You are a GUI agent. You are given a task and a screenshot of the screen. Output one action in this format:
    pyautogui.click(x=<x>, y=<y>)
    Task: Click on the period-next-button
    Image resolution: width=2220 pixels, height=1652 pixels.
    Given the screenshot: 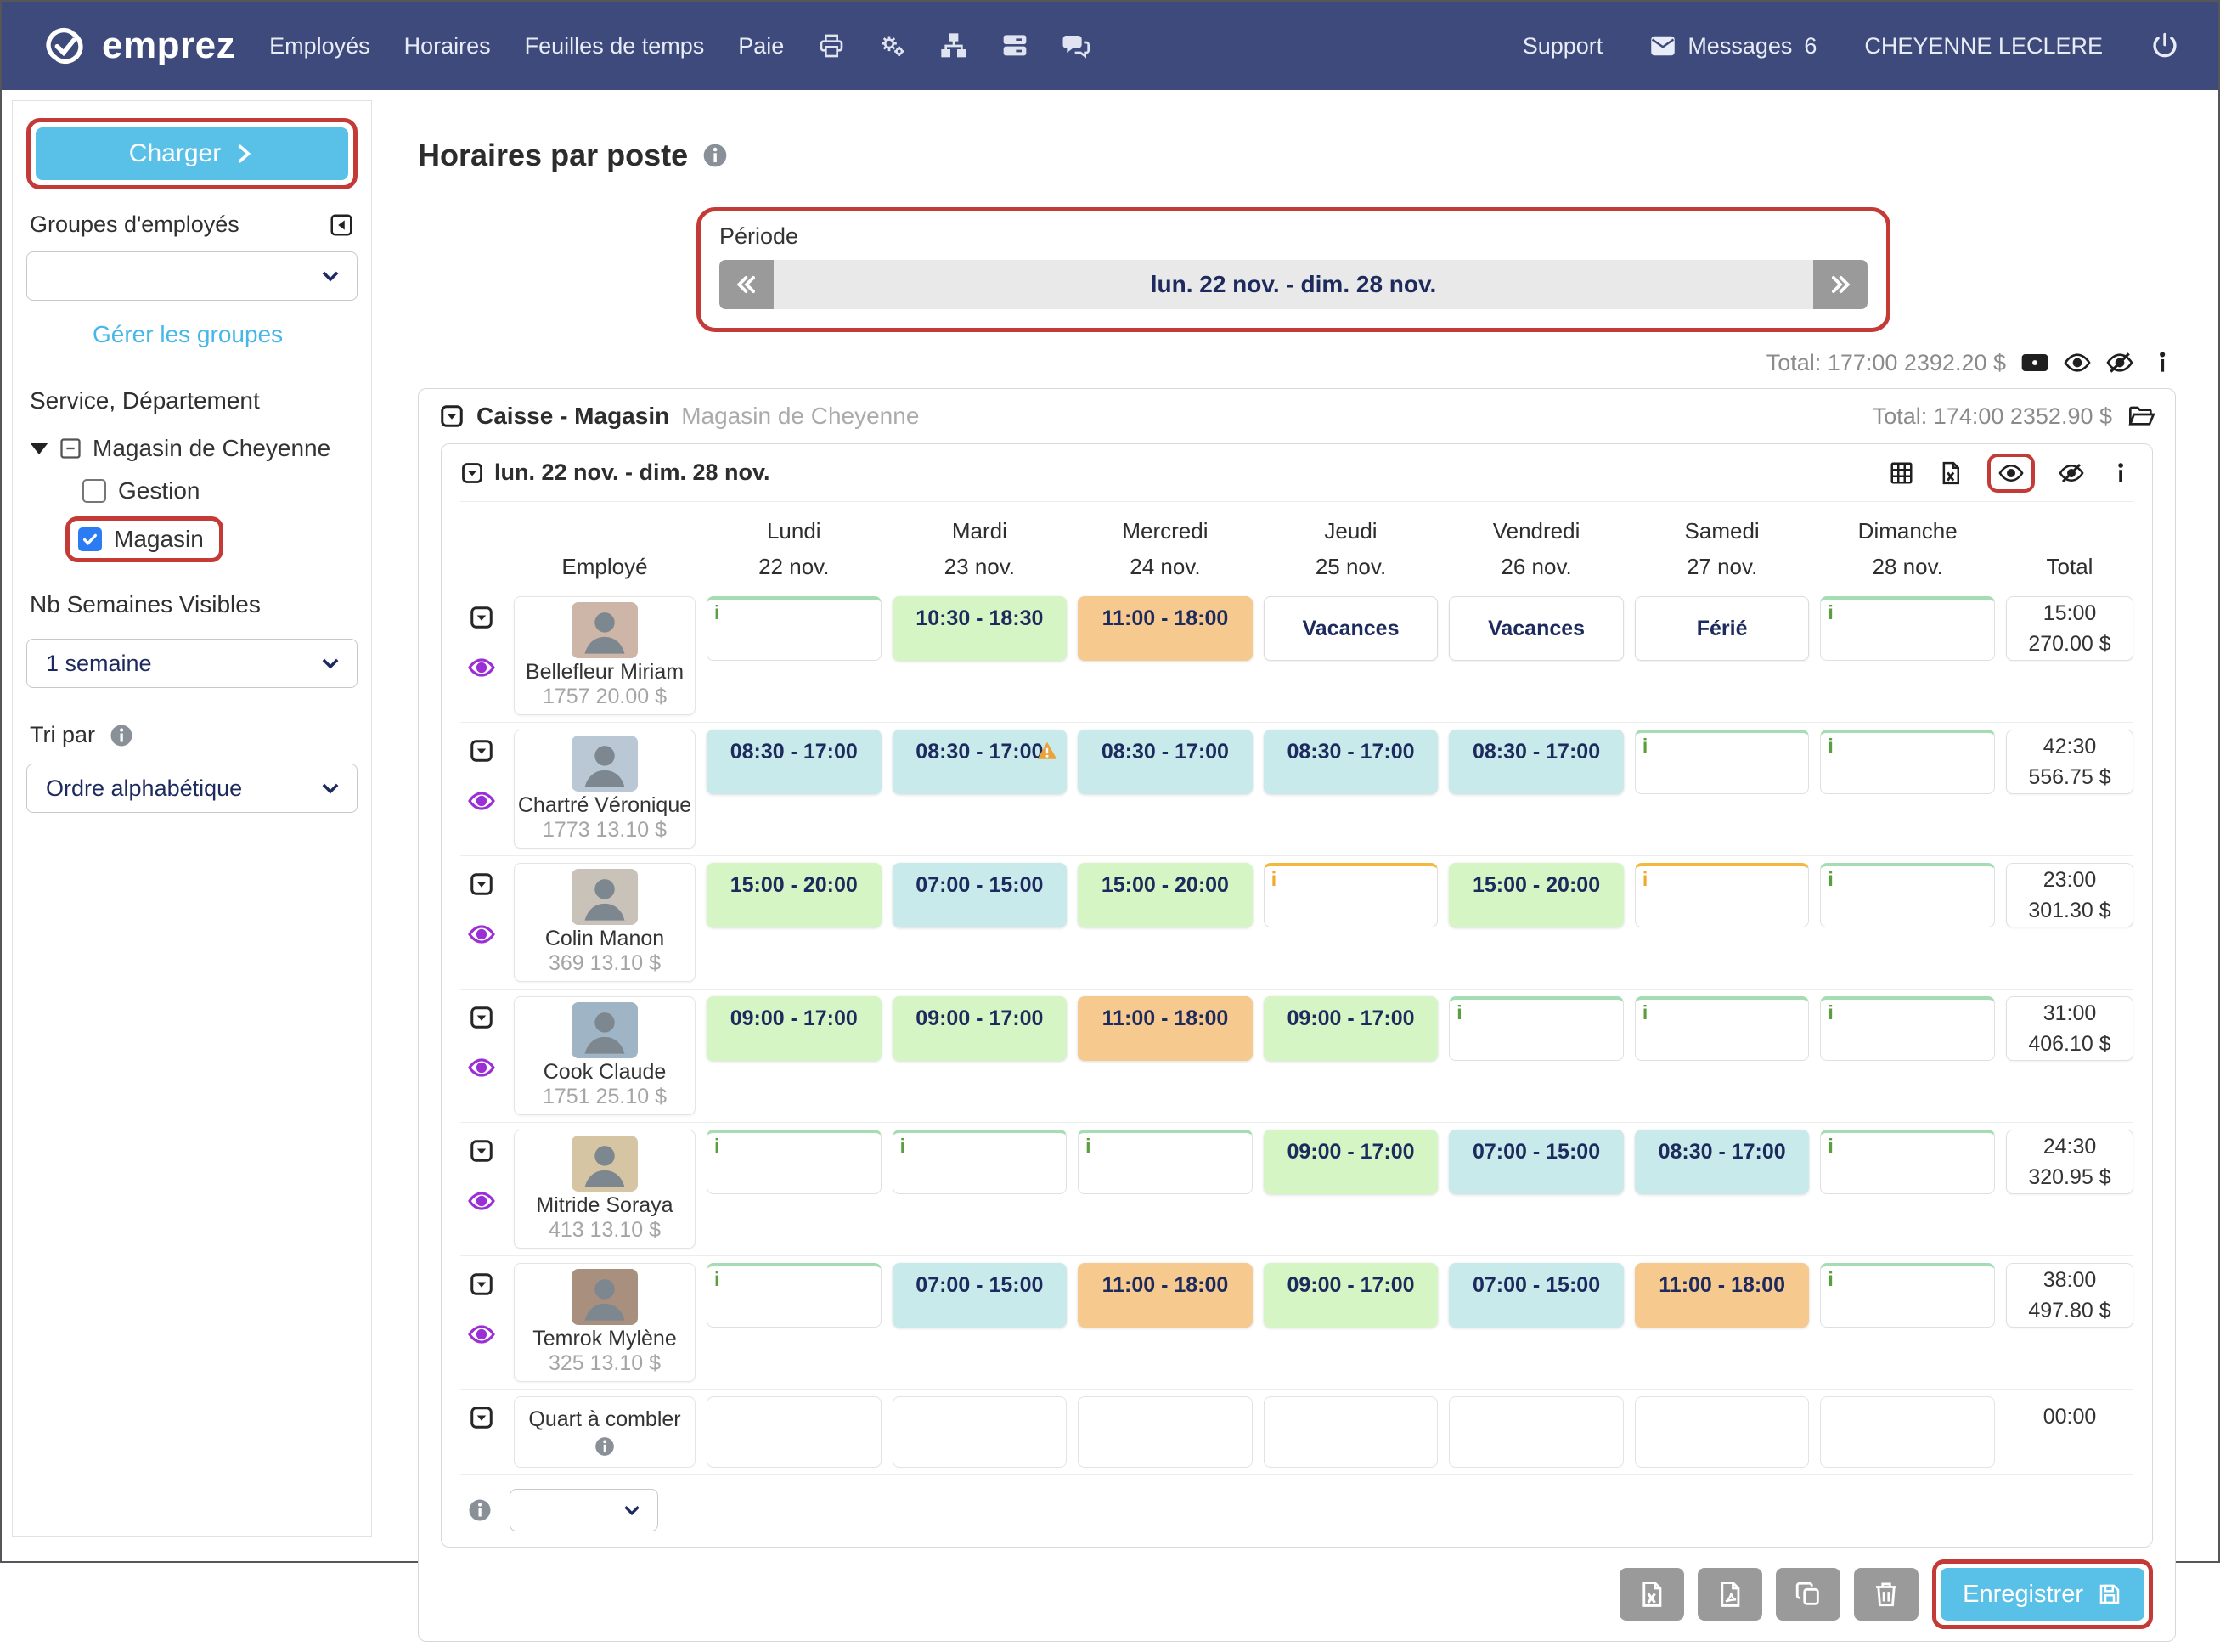 What is the action you would take?
    pyautogui.click(x=1840, y=284)
    